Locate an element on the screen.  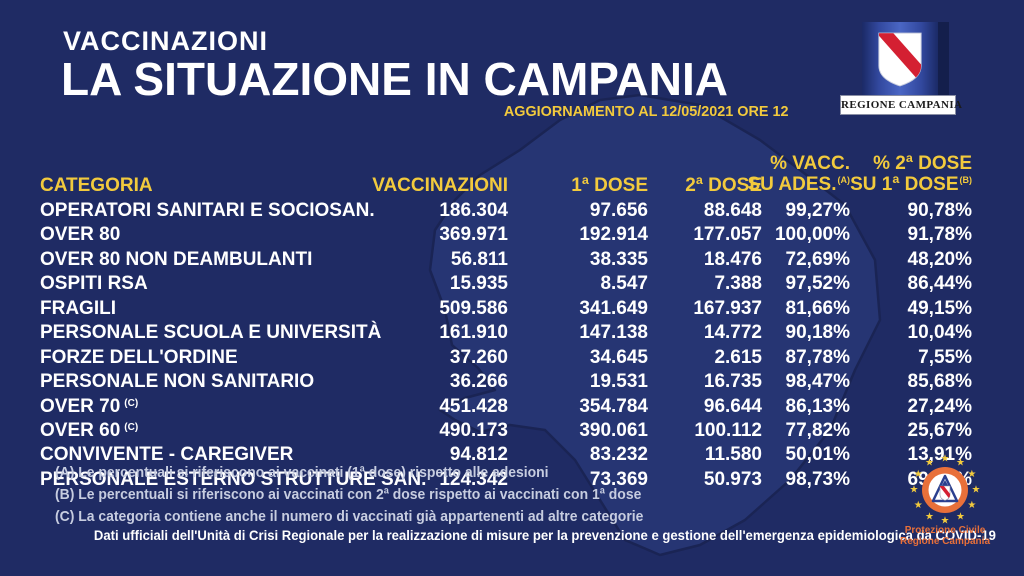
vaccinazioni-value: 161.910 is located at coordinates (473, 333).